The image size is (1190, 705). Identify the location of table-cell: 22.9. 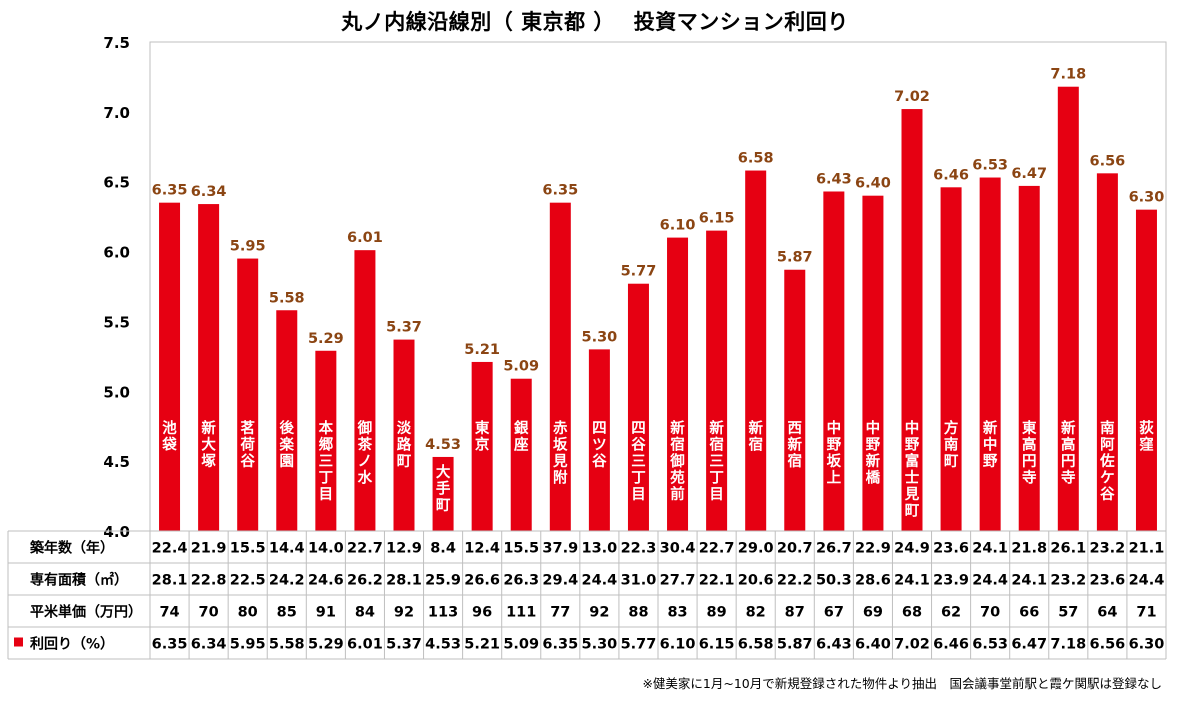
(873, 549).